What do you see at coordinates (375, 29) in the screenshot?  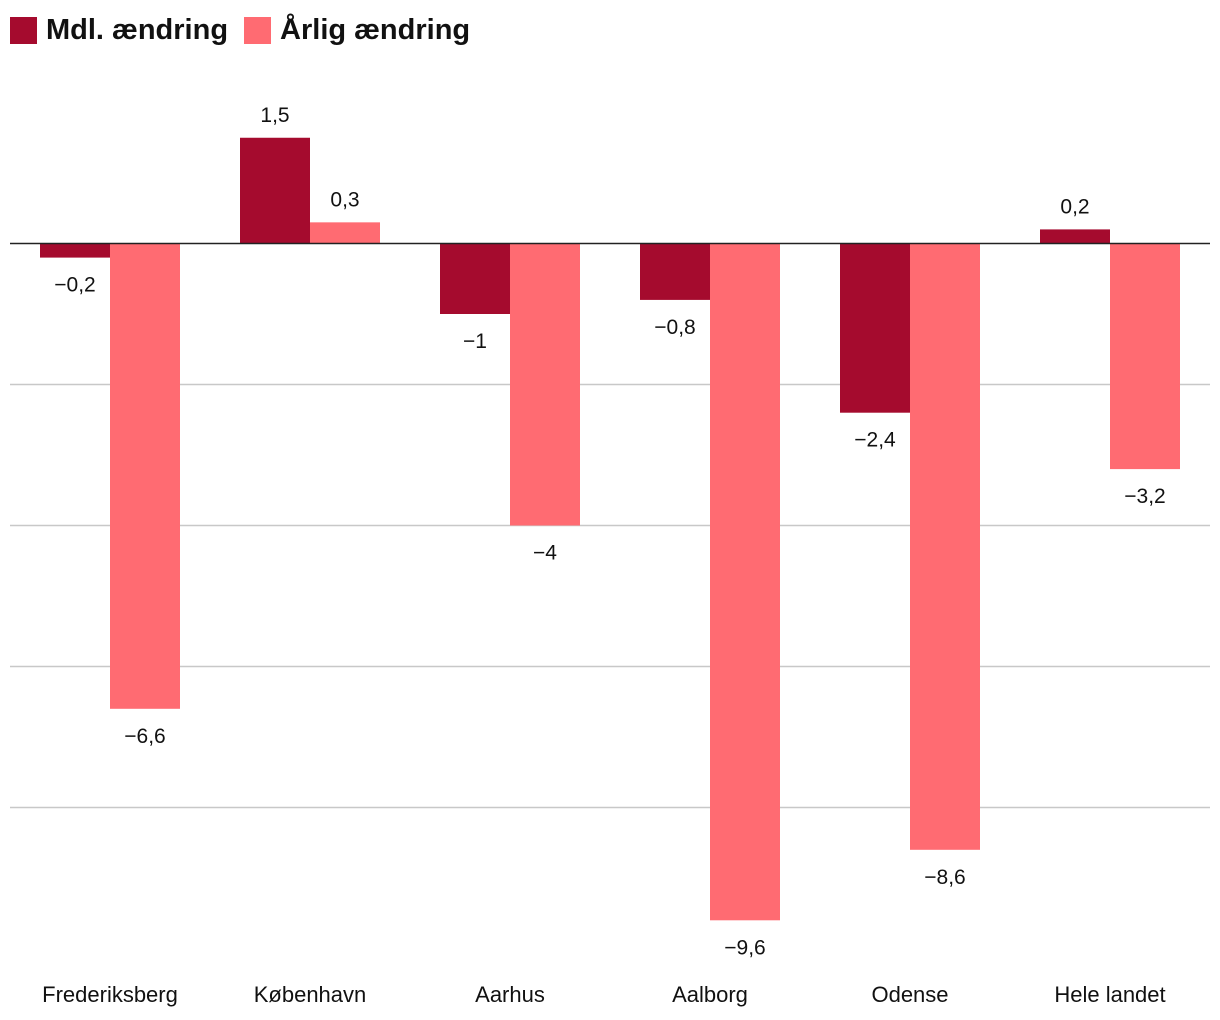 I see `legend-label-annual: Årlig ændring` at bounding box center [375, 29].